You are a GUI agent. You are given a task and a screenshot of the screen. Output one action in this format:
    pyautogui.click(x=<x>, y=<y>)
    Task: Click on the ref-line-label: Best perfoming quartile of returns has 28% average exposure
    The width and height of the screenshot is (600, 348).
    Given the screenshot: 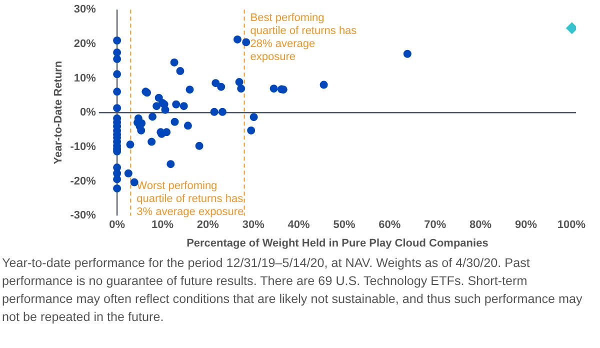 What is the action you would take?
    pyautogui.click(x=304, y=38)
    